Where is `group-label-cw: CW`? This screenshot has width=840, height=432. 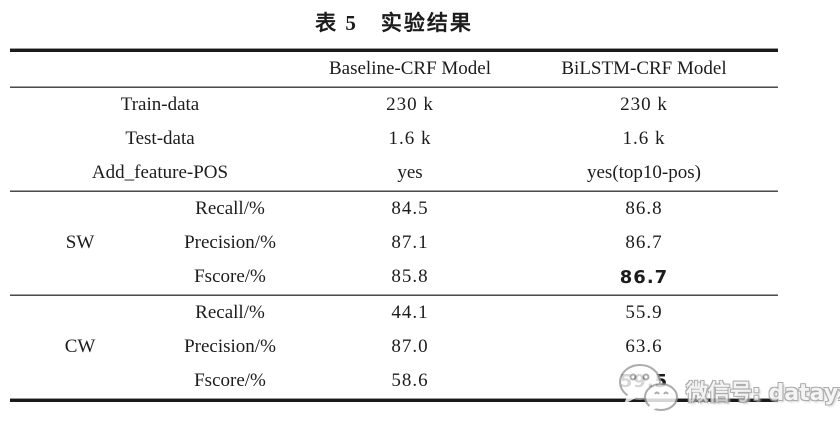
group-label-cw: CW is located at coordinates (80, 346).